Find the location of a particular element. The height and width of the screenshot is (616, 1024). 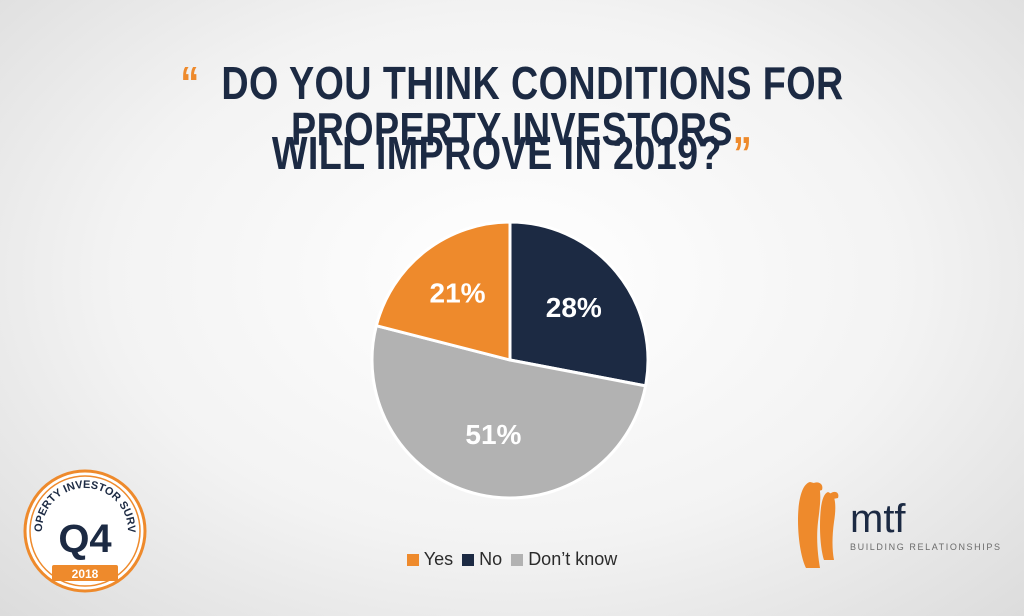

penguins-icon is located at coordinates (818, 525).